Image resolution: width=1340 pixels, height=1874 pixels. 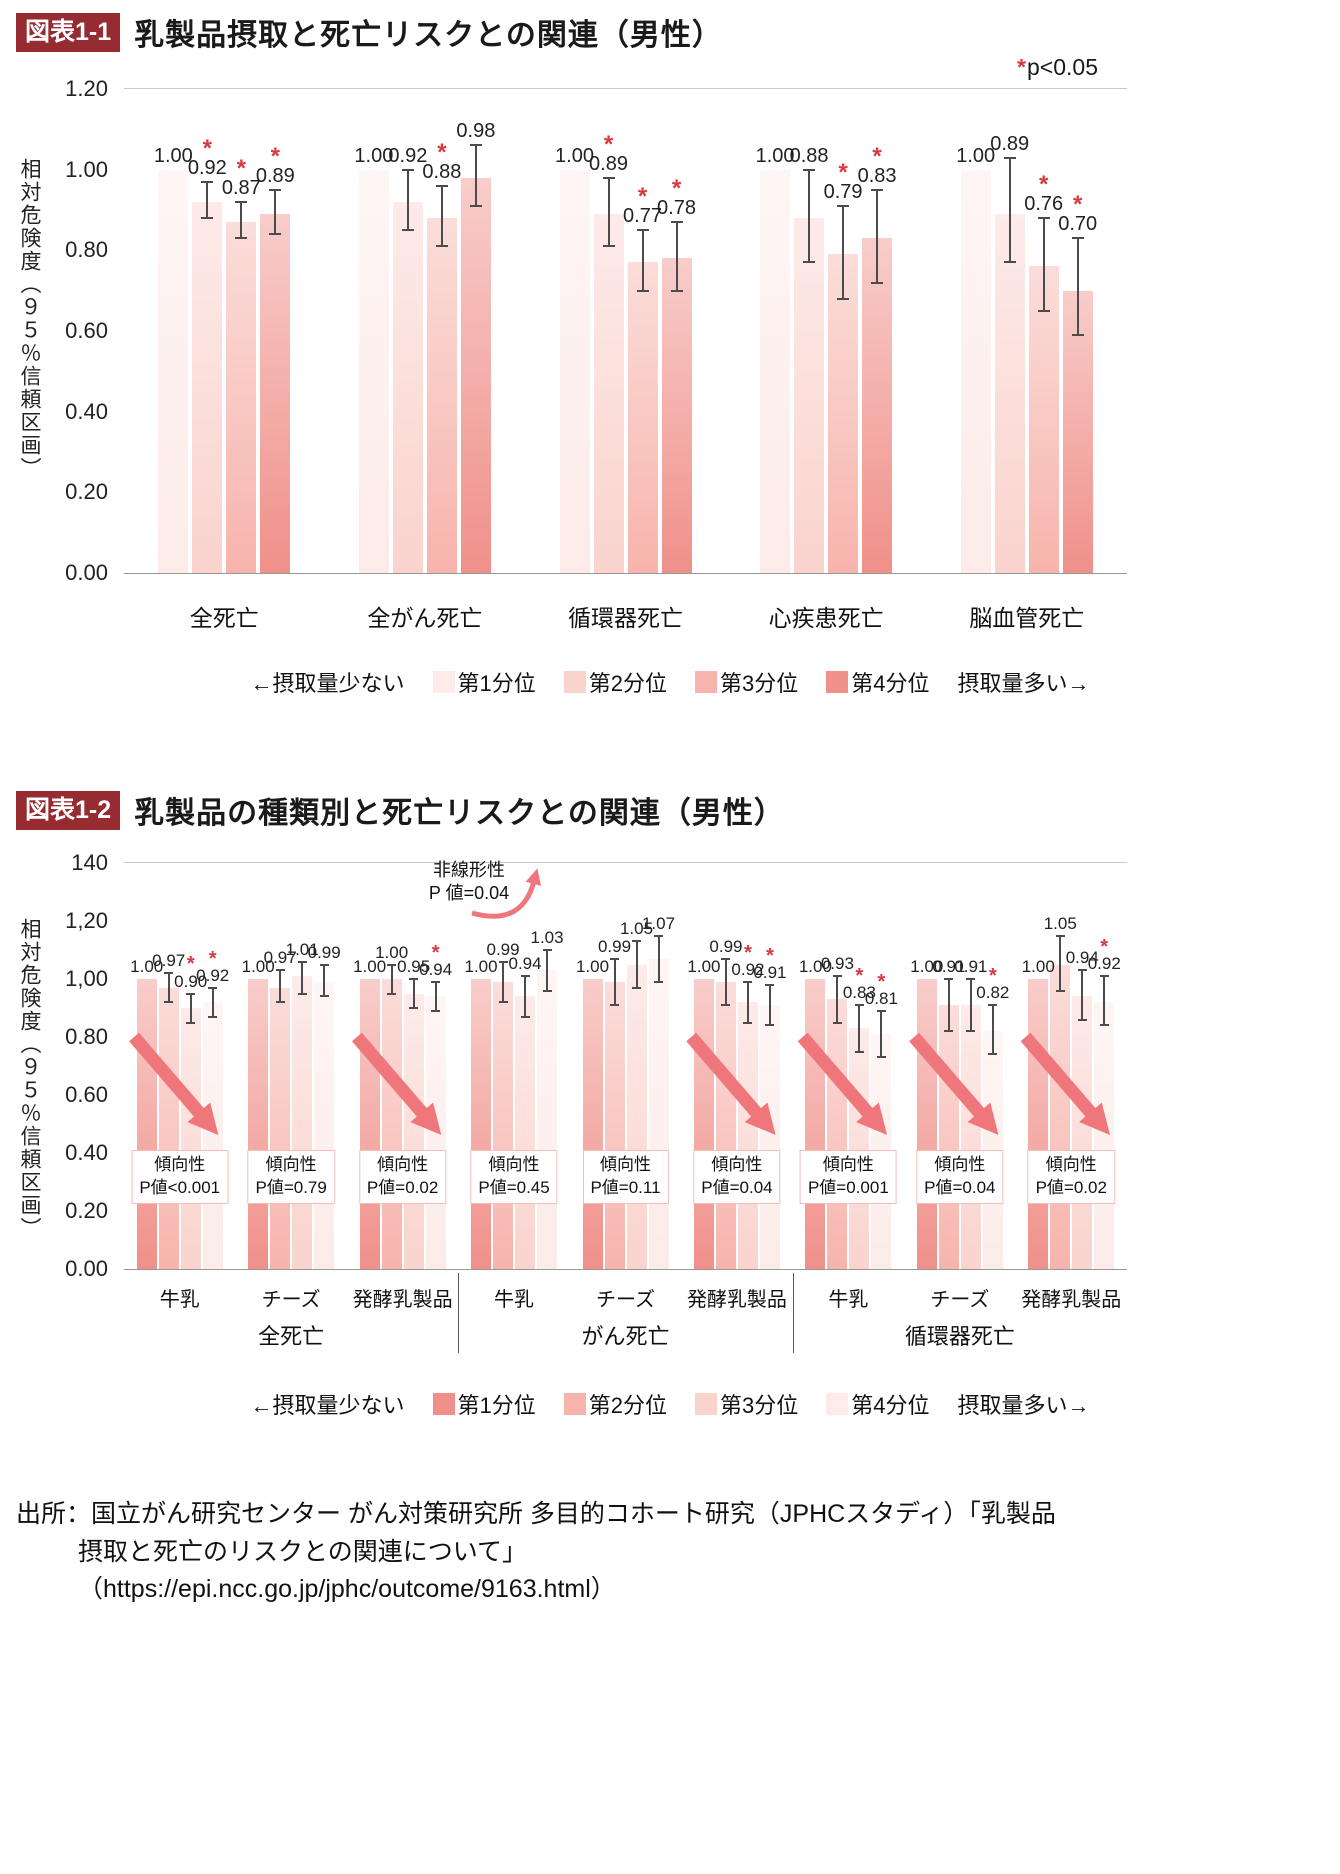 What do you see at coordinates (469, 870) in the screenshot?
I see `nonlinearity-label: 非線形性` at bounding box center [469, 870].